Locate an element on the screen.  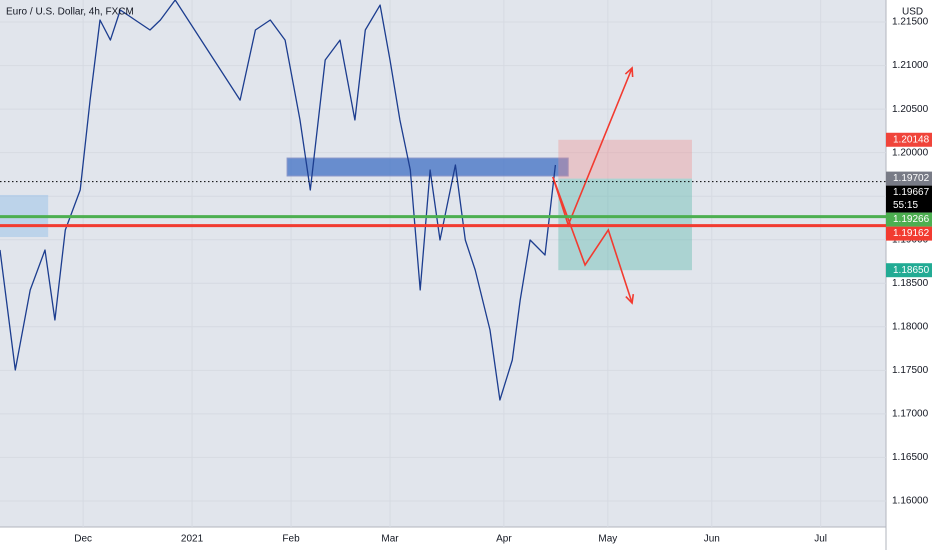
x-tick-label: Jun is located at coordinates (712, 539).